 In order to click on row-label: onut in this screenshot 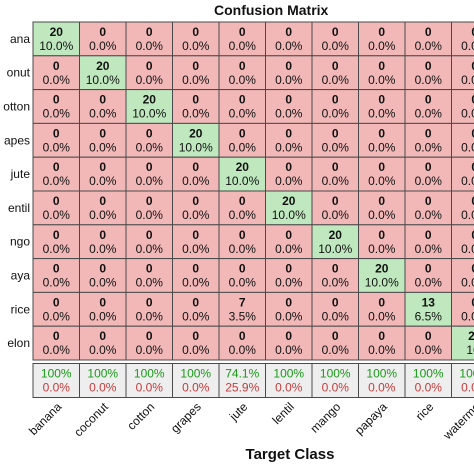, I will do `click(19, 73)`.